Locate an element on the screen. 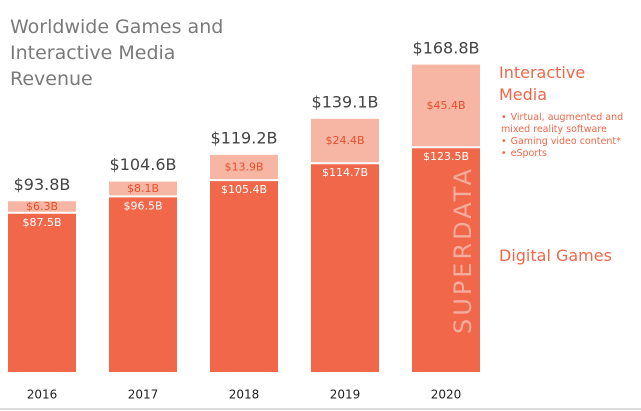 This screenshot has width=641, height=411. legend-label: Interactive Media is located at coordinates (542, 83).